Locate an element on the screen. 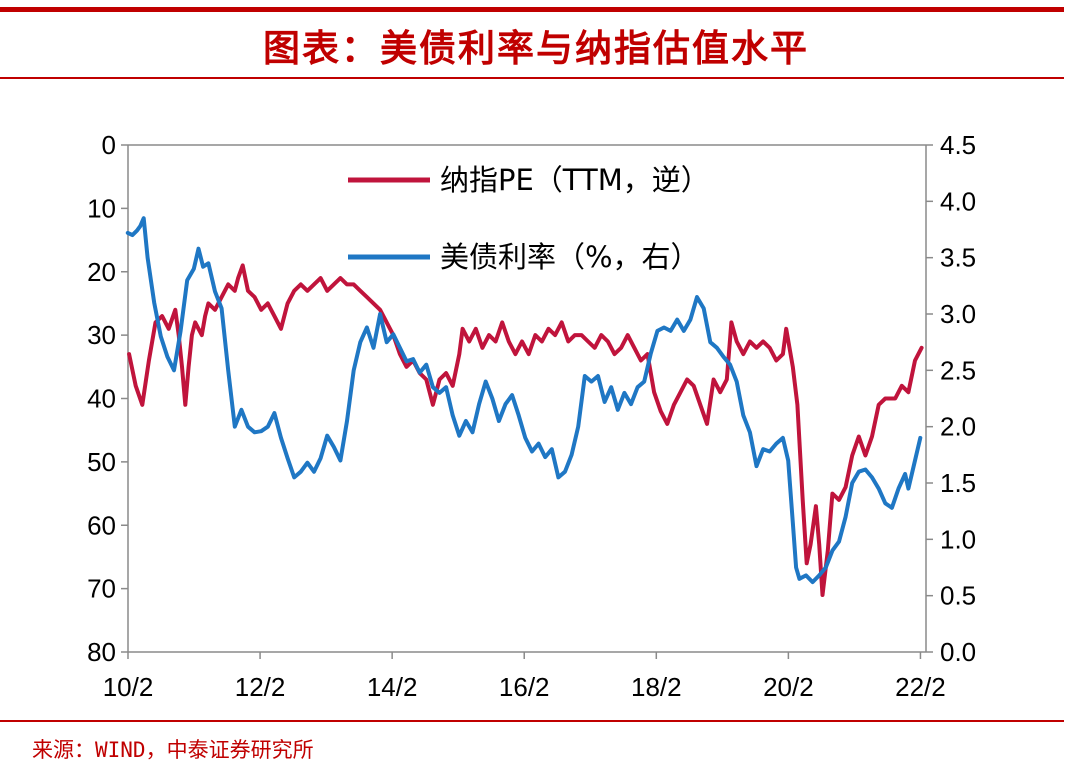 This screenshot has width=1080, height=778. page-title: 图表：美债利率与纳指估值水平 is located at coordinates (536, 48).